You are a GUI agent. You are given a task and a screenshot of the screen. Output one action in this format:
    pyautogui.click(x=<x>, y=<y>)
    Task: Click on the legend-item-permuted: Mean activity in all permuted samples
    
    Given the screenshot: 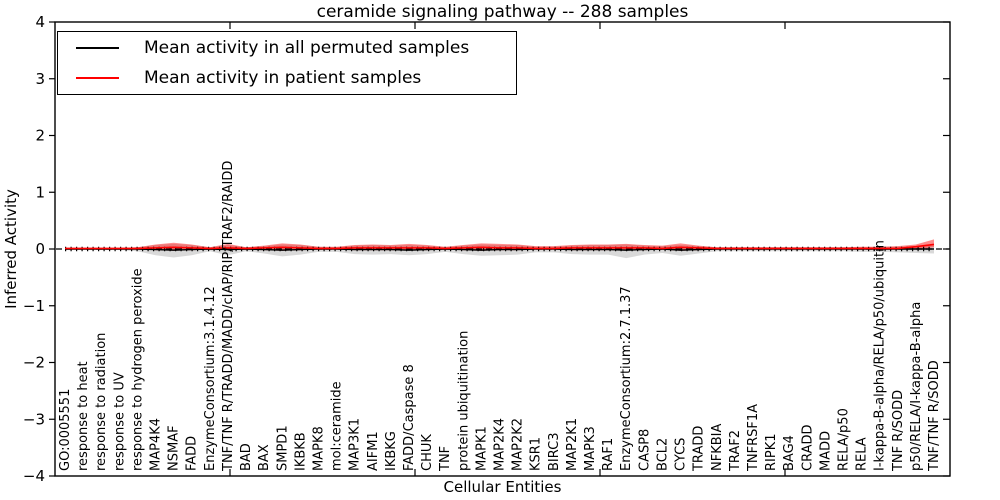 What is the action you would take?
    pyautogui.click(x=287, y=48)
    